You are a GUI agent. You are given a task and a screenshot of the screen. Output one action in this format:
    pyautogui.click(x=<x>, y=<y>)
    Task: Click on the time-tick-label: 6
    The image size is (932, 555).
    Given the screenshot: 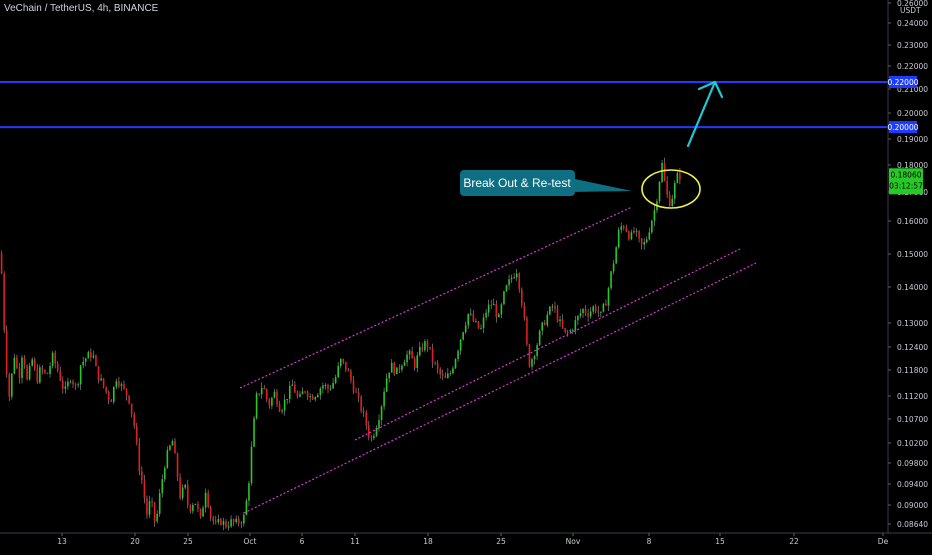 What is the action you would take?
    pyautogui.click(x=302, y=541)
    